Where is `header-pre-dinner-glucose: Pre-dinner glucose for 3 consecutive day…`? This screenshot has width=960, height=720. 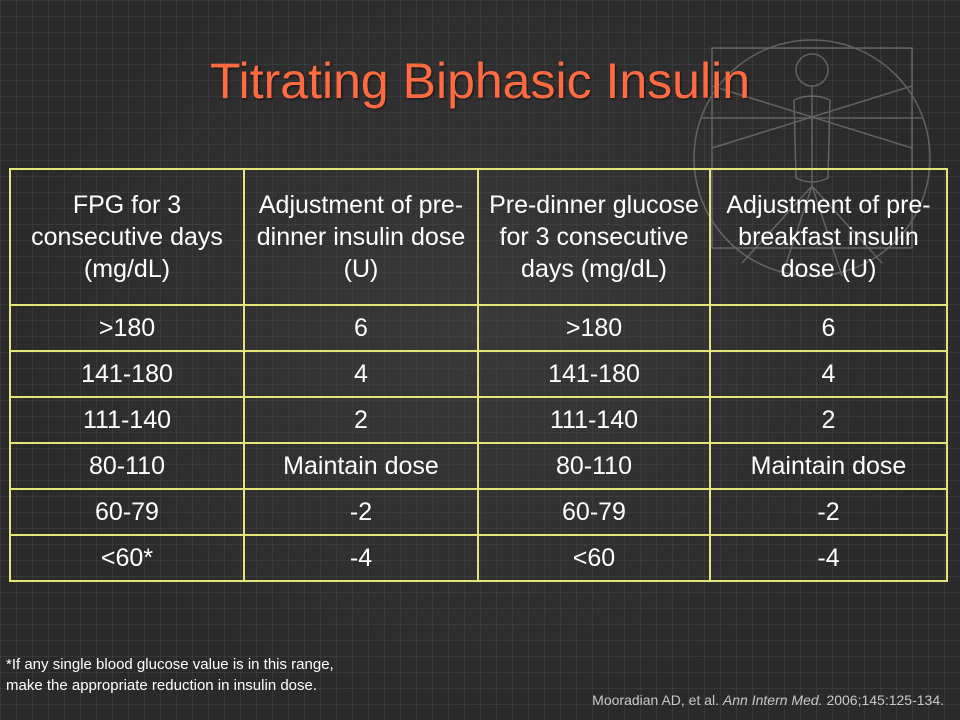 header-pre-dinner-glucose: Pre-dinner glucose for 3 consecutive day… is located at coordinates (594, 237).